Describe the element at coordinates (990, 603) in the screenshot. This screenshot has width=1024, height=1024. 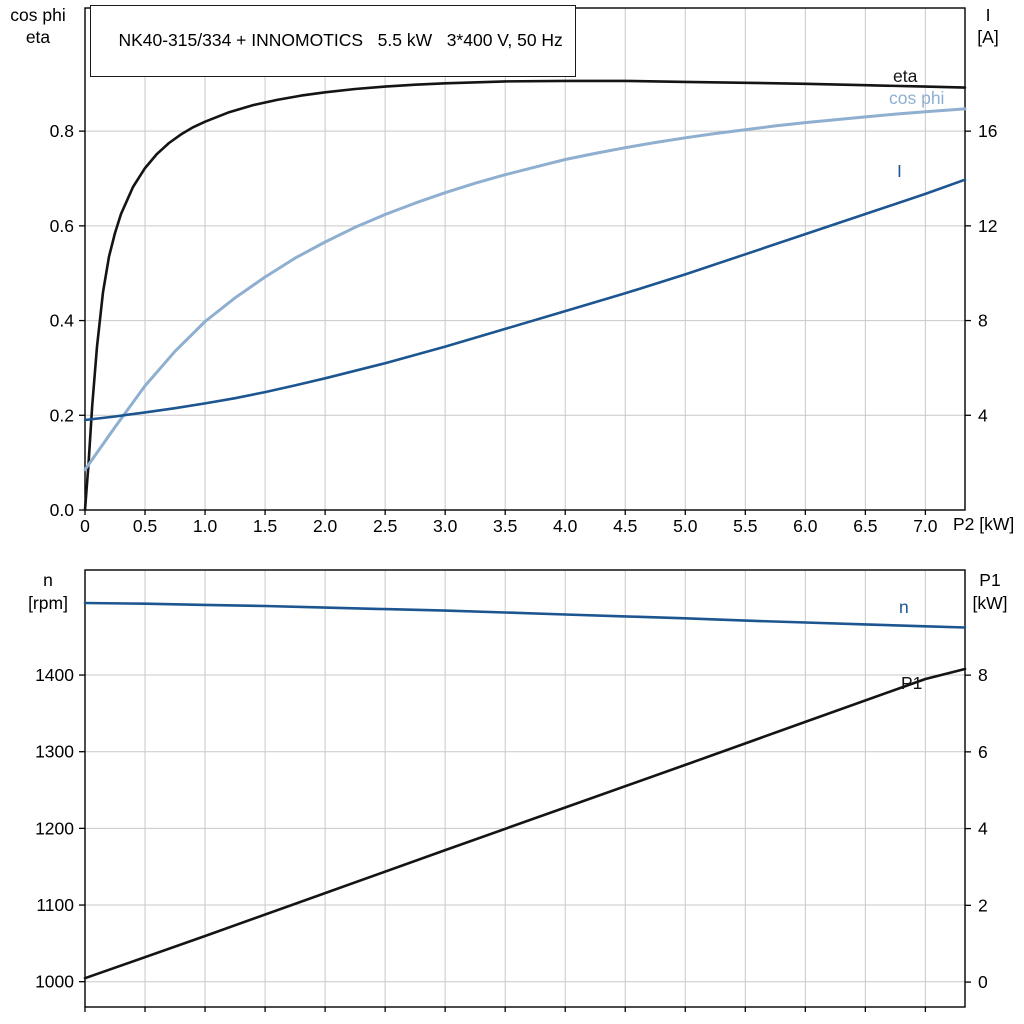
I see `y-right-axis-title: [kW]` at that location.